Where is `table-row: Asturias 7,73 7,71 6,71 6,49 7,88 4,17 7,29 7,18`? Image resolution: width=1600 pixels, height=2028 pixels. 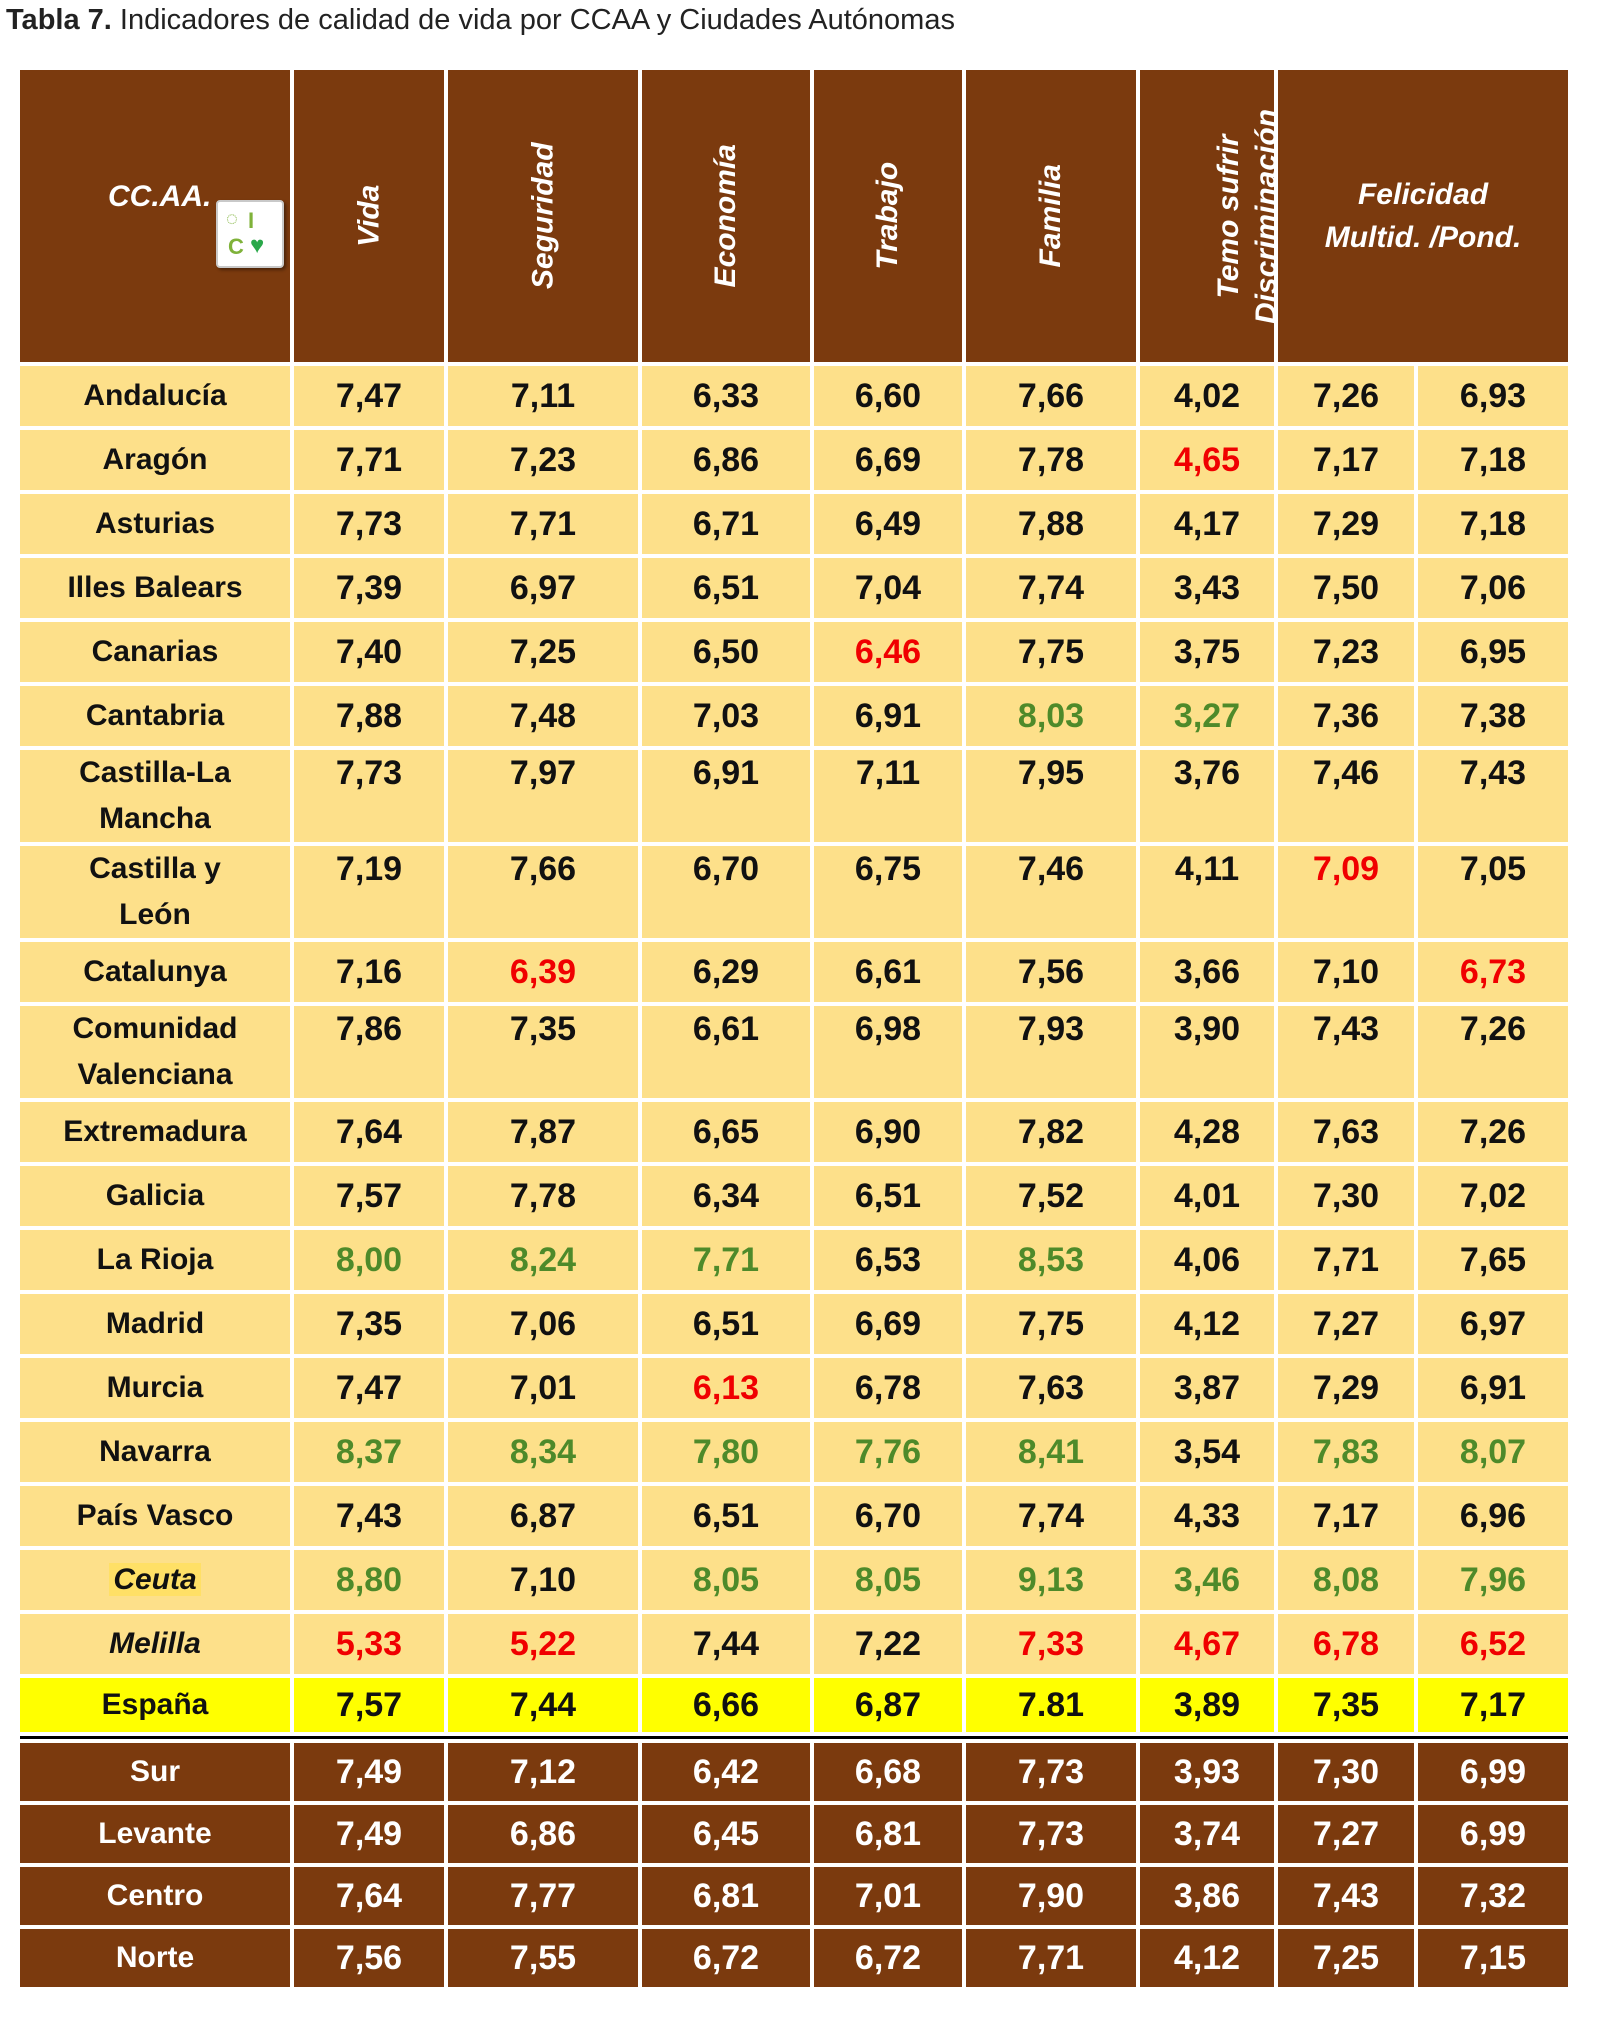 table-row: Asturias 7,73 7,71 6,71 6,49 7,88 4,17 7,29 7,18 is located at coordinates (794, 524).